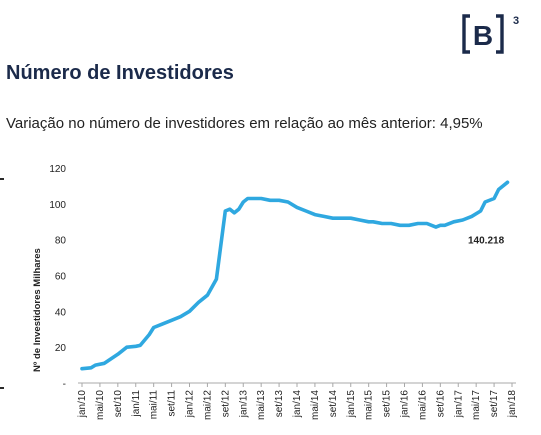 The height and width of the screenshot is (435, 541). Describe the element at coordinates (333, 404) in the screenshot. I see `x-tick-label: set/14` at that location.